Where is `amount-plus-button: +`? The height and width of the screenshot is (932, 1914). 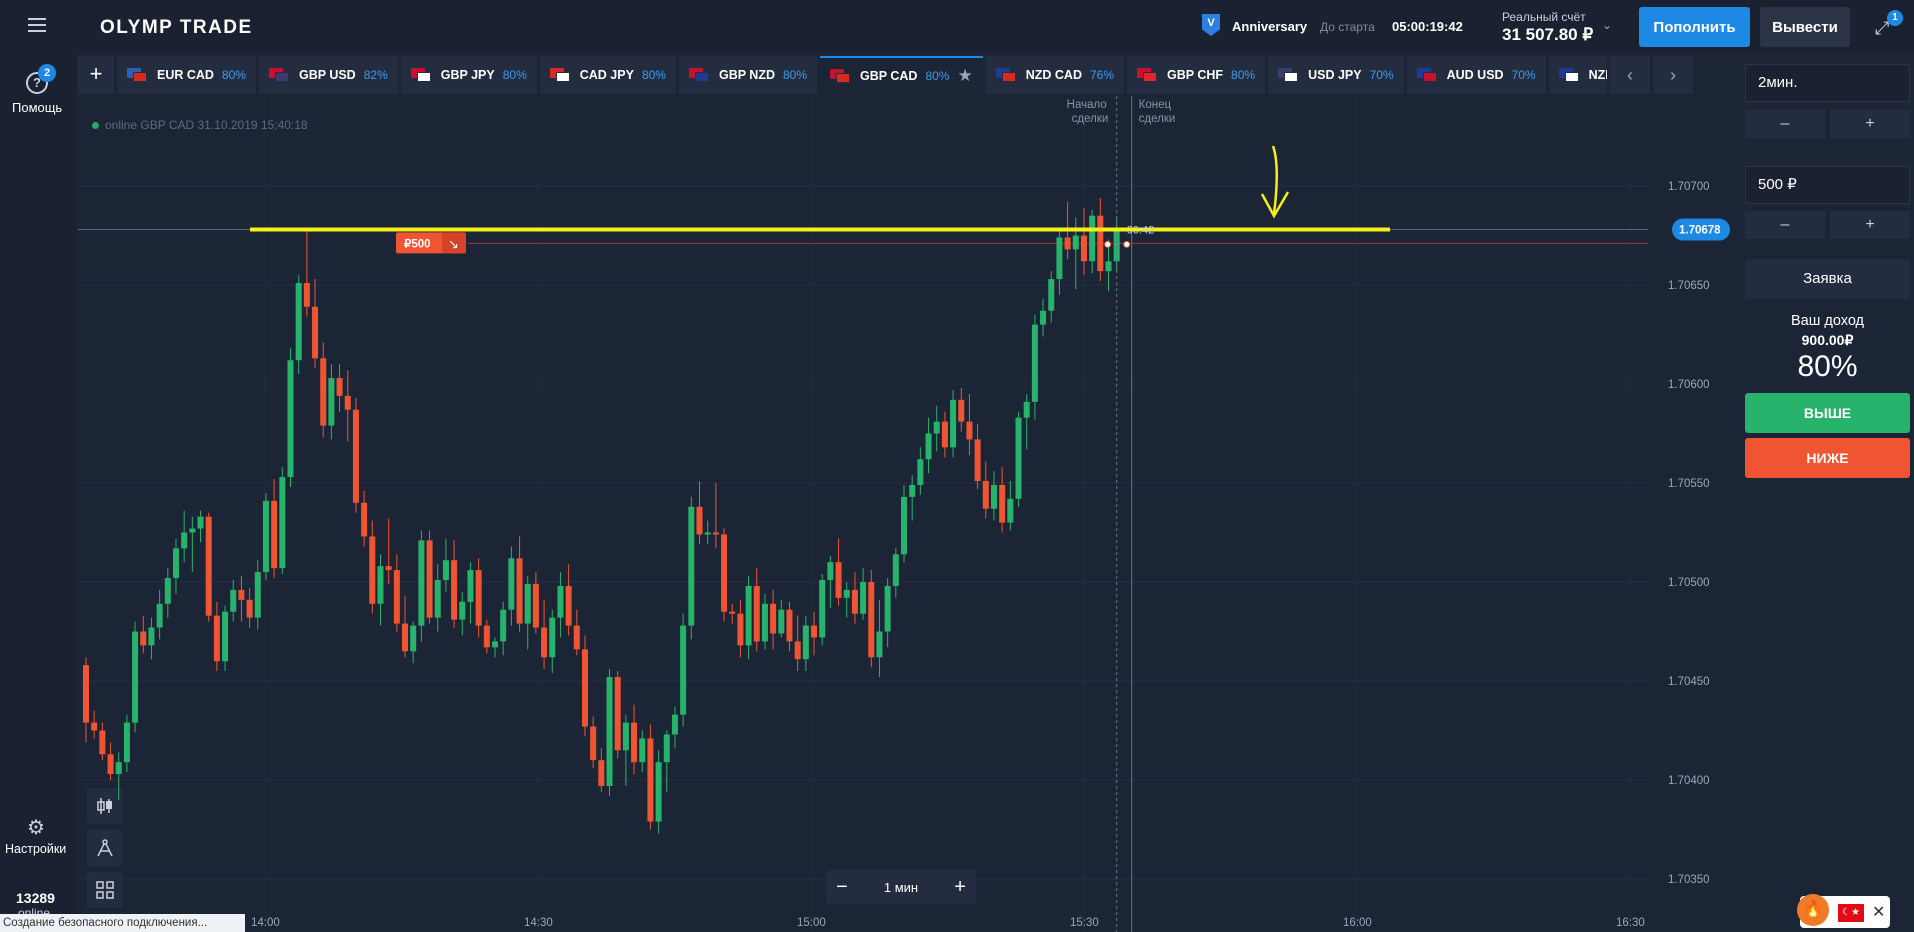 amount-plus-button: + is located at coordinates (1870, 225).